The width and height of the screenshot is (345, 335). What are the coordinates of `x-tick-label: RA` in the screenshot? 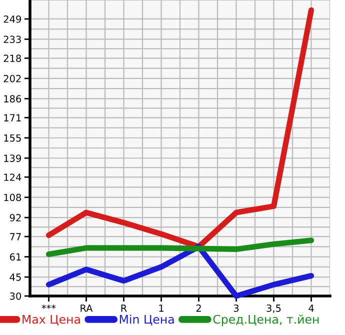 It's located at (86, 308).